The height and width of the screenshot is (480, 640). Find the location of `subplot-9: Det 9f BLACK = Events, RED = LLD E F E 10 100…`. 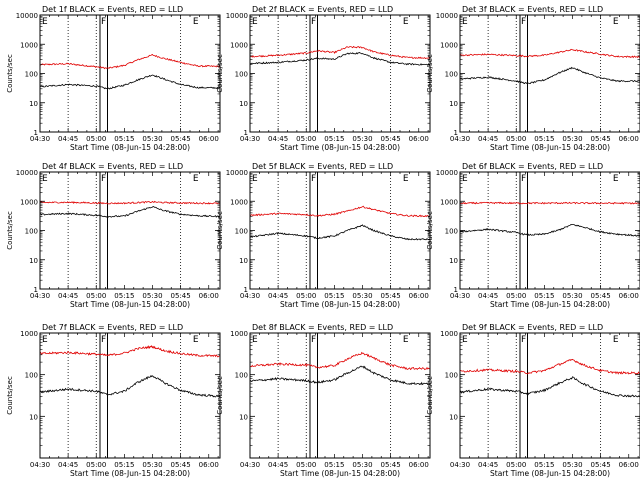

subplot-9: Det 9f BLACK = Events, RED = LLD E F E 10 100… is located at coordinates (533, 400).